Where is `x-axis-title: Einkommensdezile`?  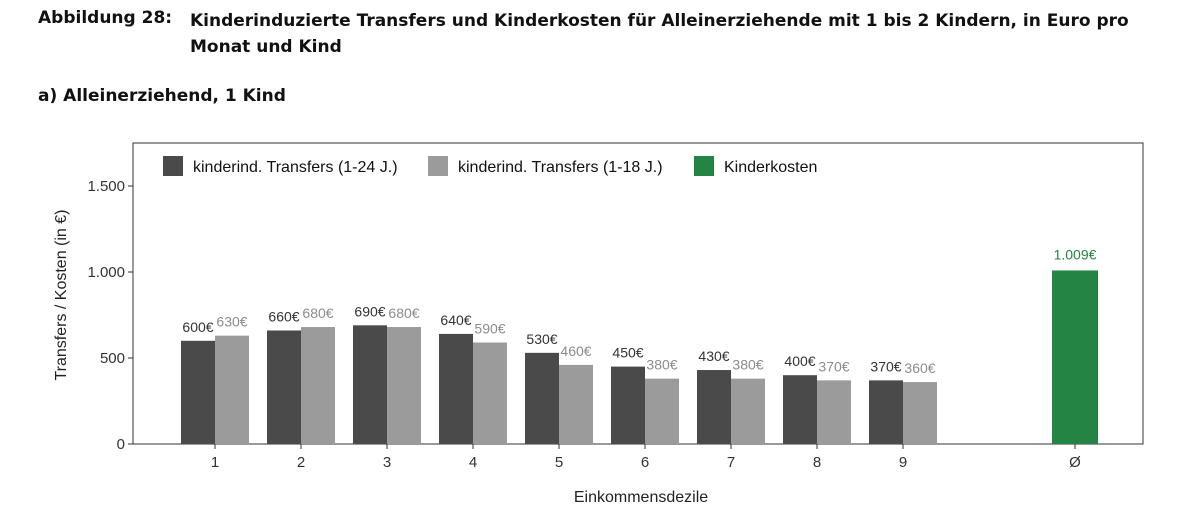 x-axis-title: Einkommensdezile is located at coordinates (641, 497).